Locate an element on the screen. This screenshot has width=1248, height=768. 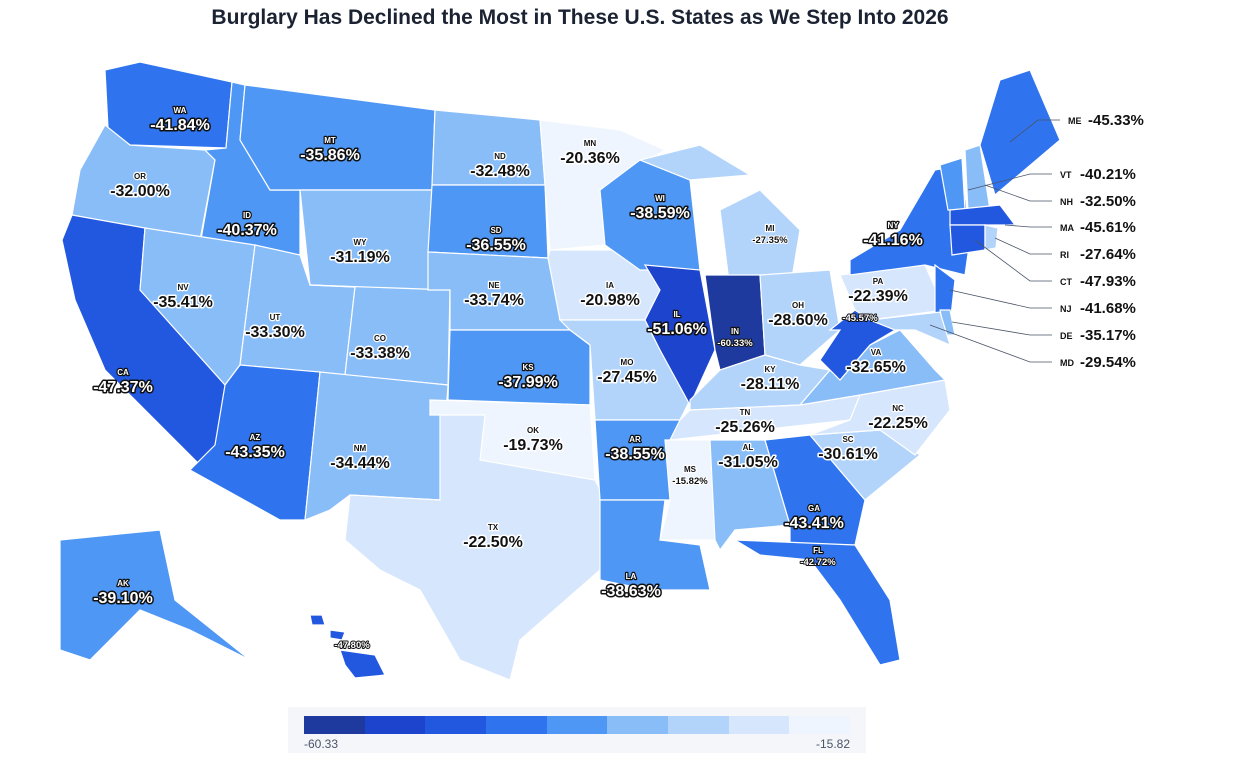
state-value-label: -22.50% is located at coordinates (493, 542).